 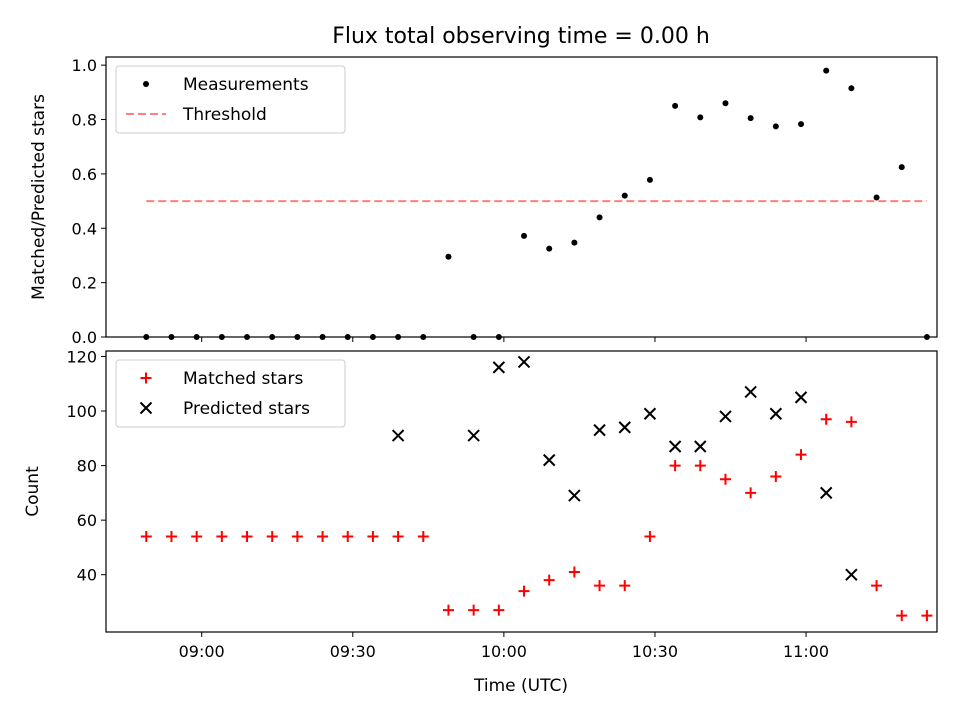 What do you see at coordinates (87, 575) in the screenshot?
I see `y-tick-label: 40` at bounding box center [87, 575].